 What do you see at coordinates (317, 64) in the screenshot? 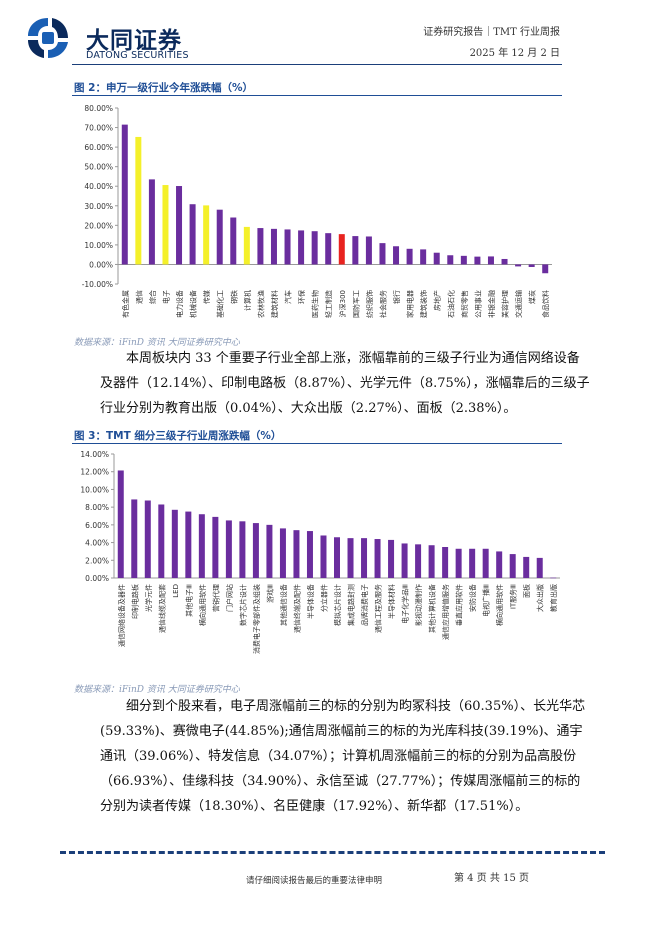
I see `header-divider` at bounding box center [317, 64].